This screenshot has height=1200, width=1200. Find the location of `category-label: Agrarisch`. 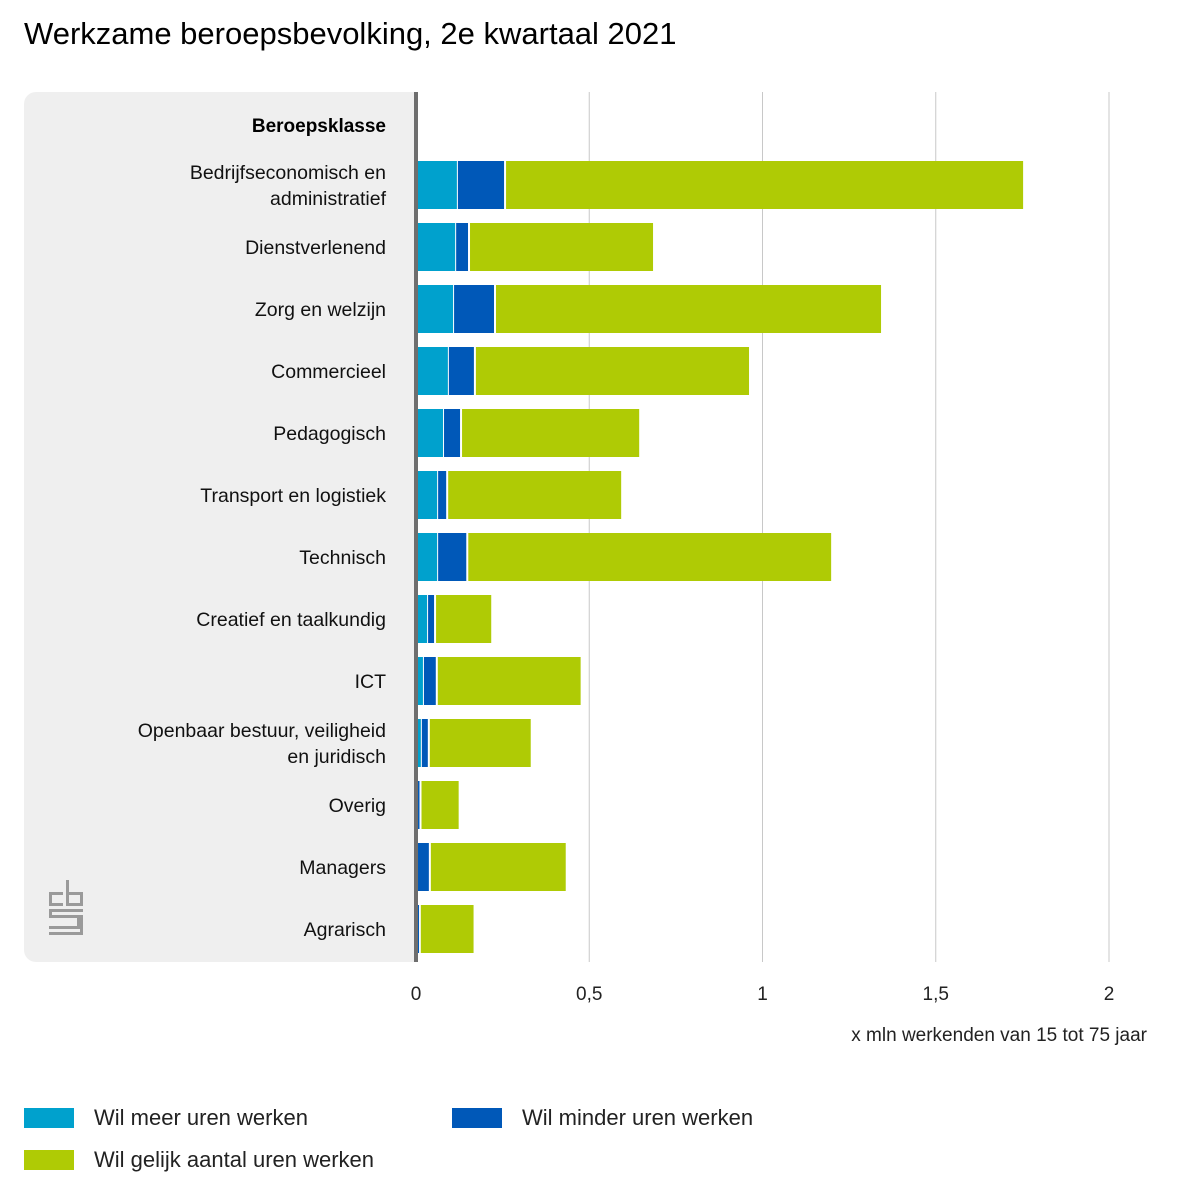

category-label: Agrarisch is located at coordinates (345, 930).